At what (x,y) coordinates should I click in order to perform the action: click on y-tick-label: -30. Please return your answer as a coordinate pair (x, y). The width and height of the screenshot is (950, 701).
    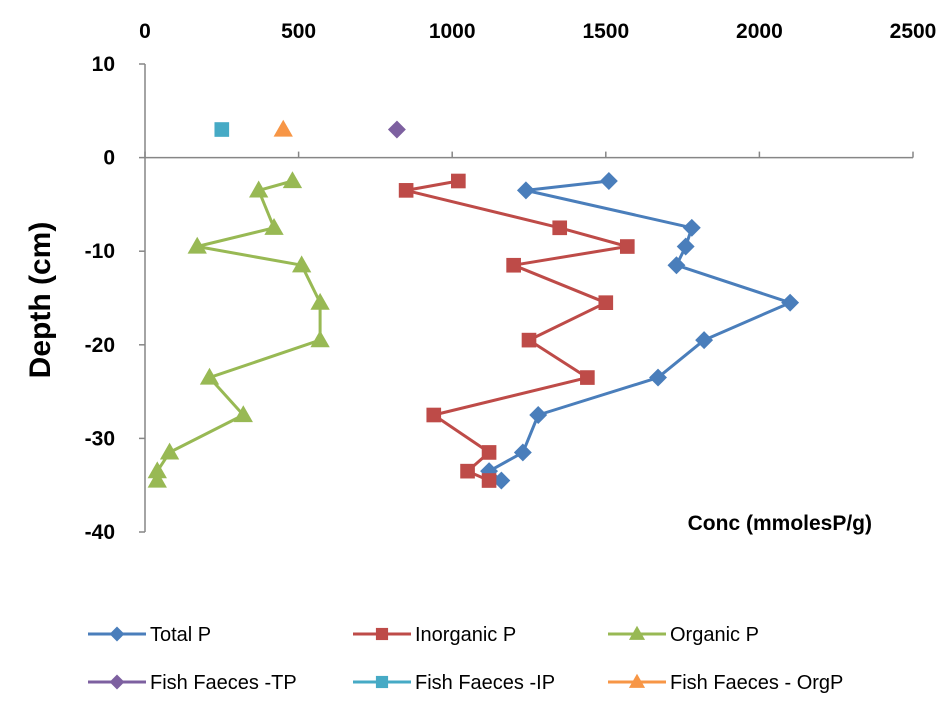
    Looking at the image, I should click on (100, 438).